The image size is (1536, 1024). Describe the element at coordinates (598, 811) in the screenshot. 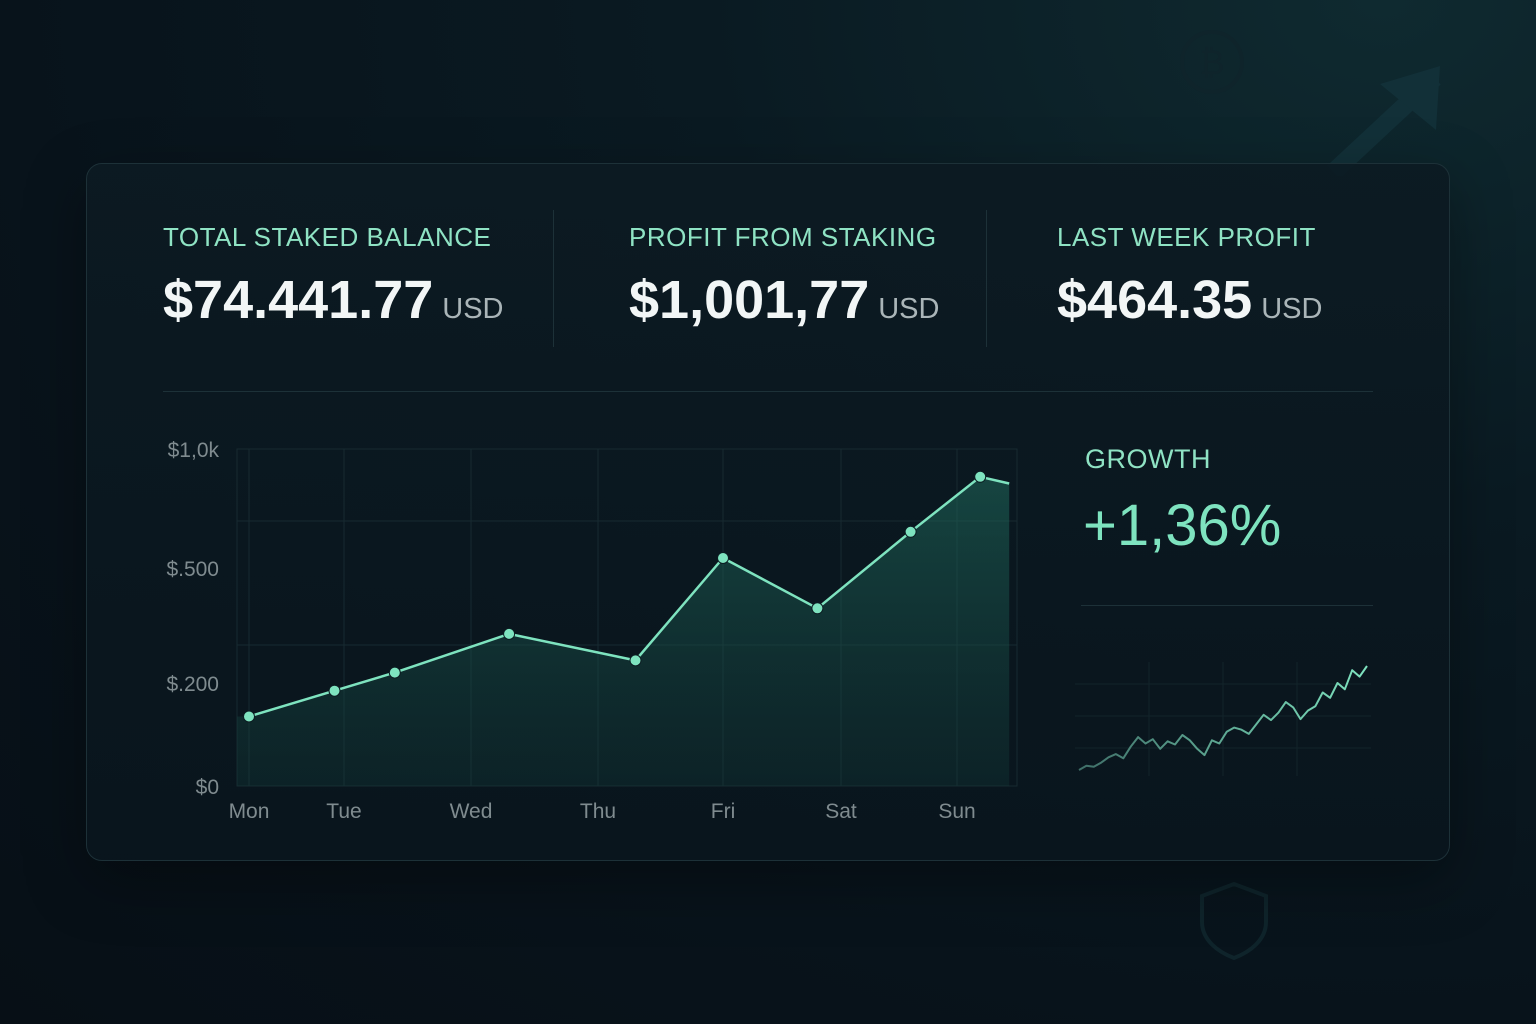

I see `x-tick-label: Thu` at that location.